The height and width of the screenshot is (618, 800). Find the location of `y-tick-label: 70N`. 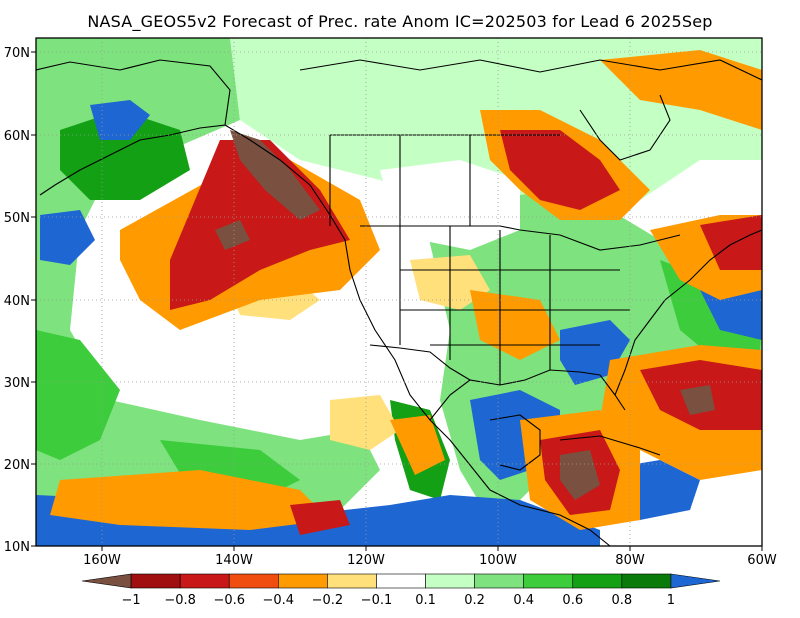

y-tick-label: 70N is located at coordinates (17, 53).